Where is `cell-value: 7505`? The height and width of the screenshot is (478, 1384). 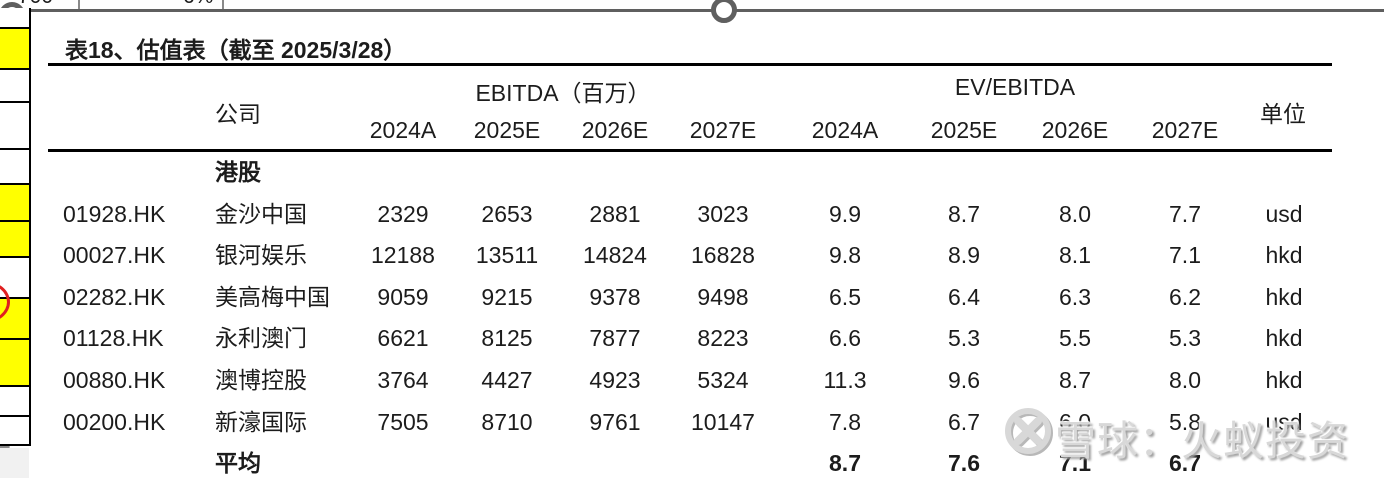 cell-value: 7505 is located at coordinates (403, 421).